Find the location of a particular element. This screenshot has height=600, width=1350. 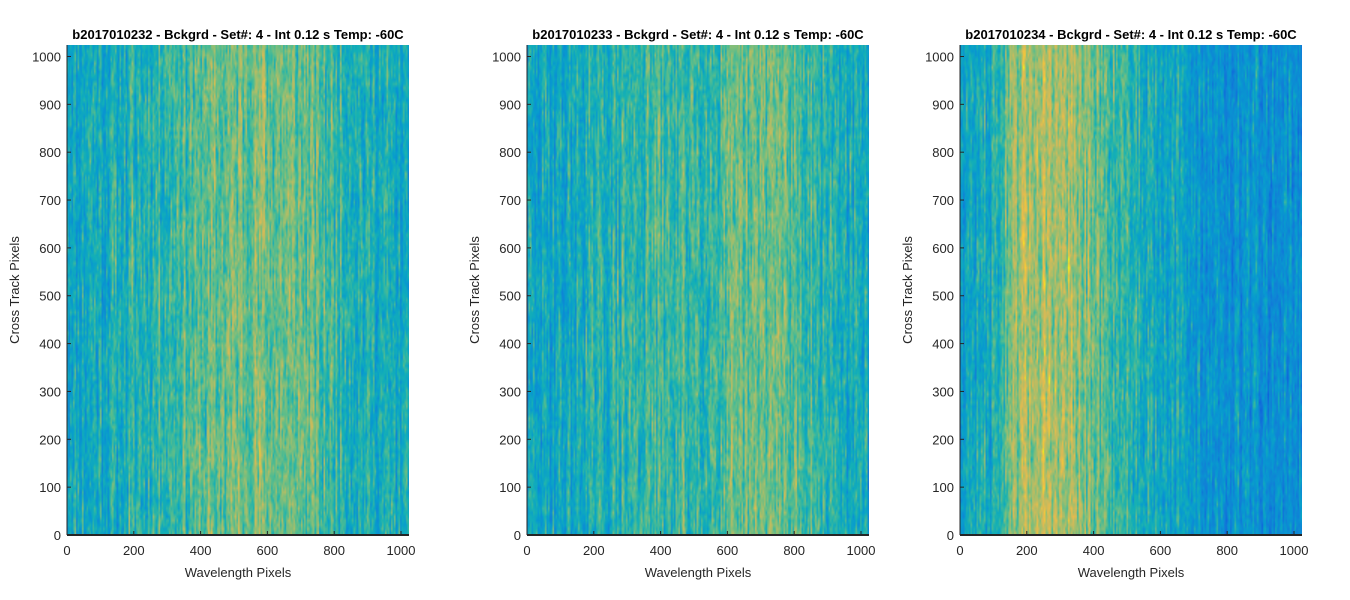

y-axis-label-3: Cross Track Pixels is located at coordinates (907, 290).